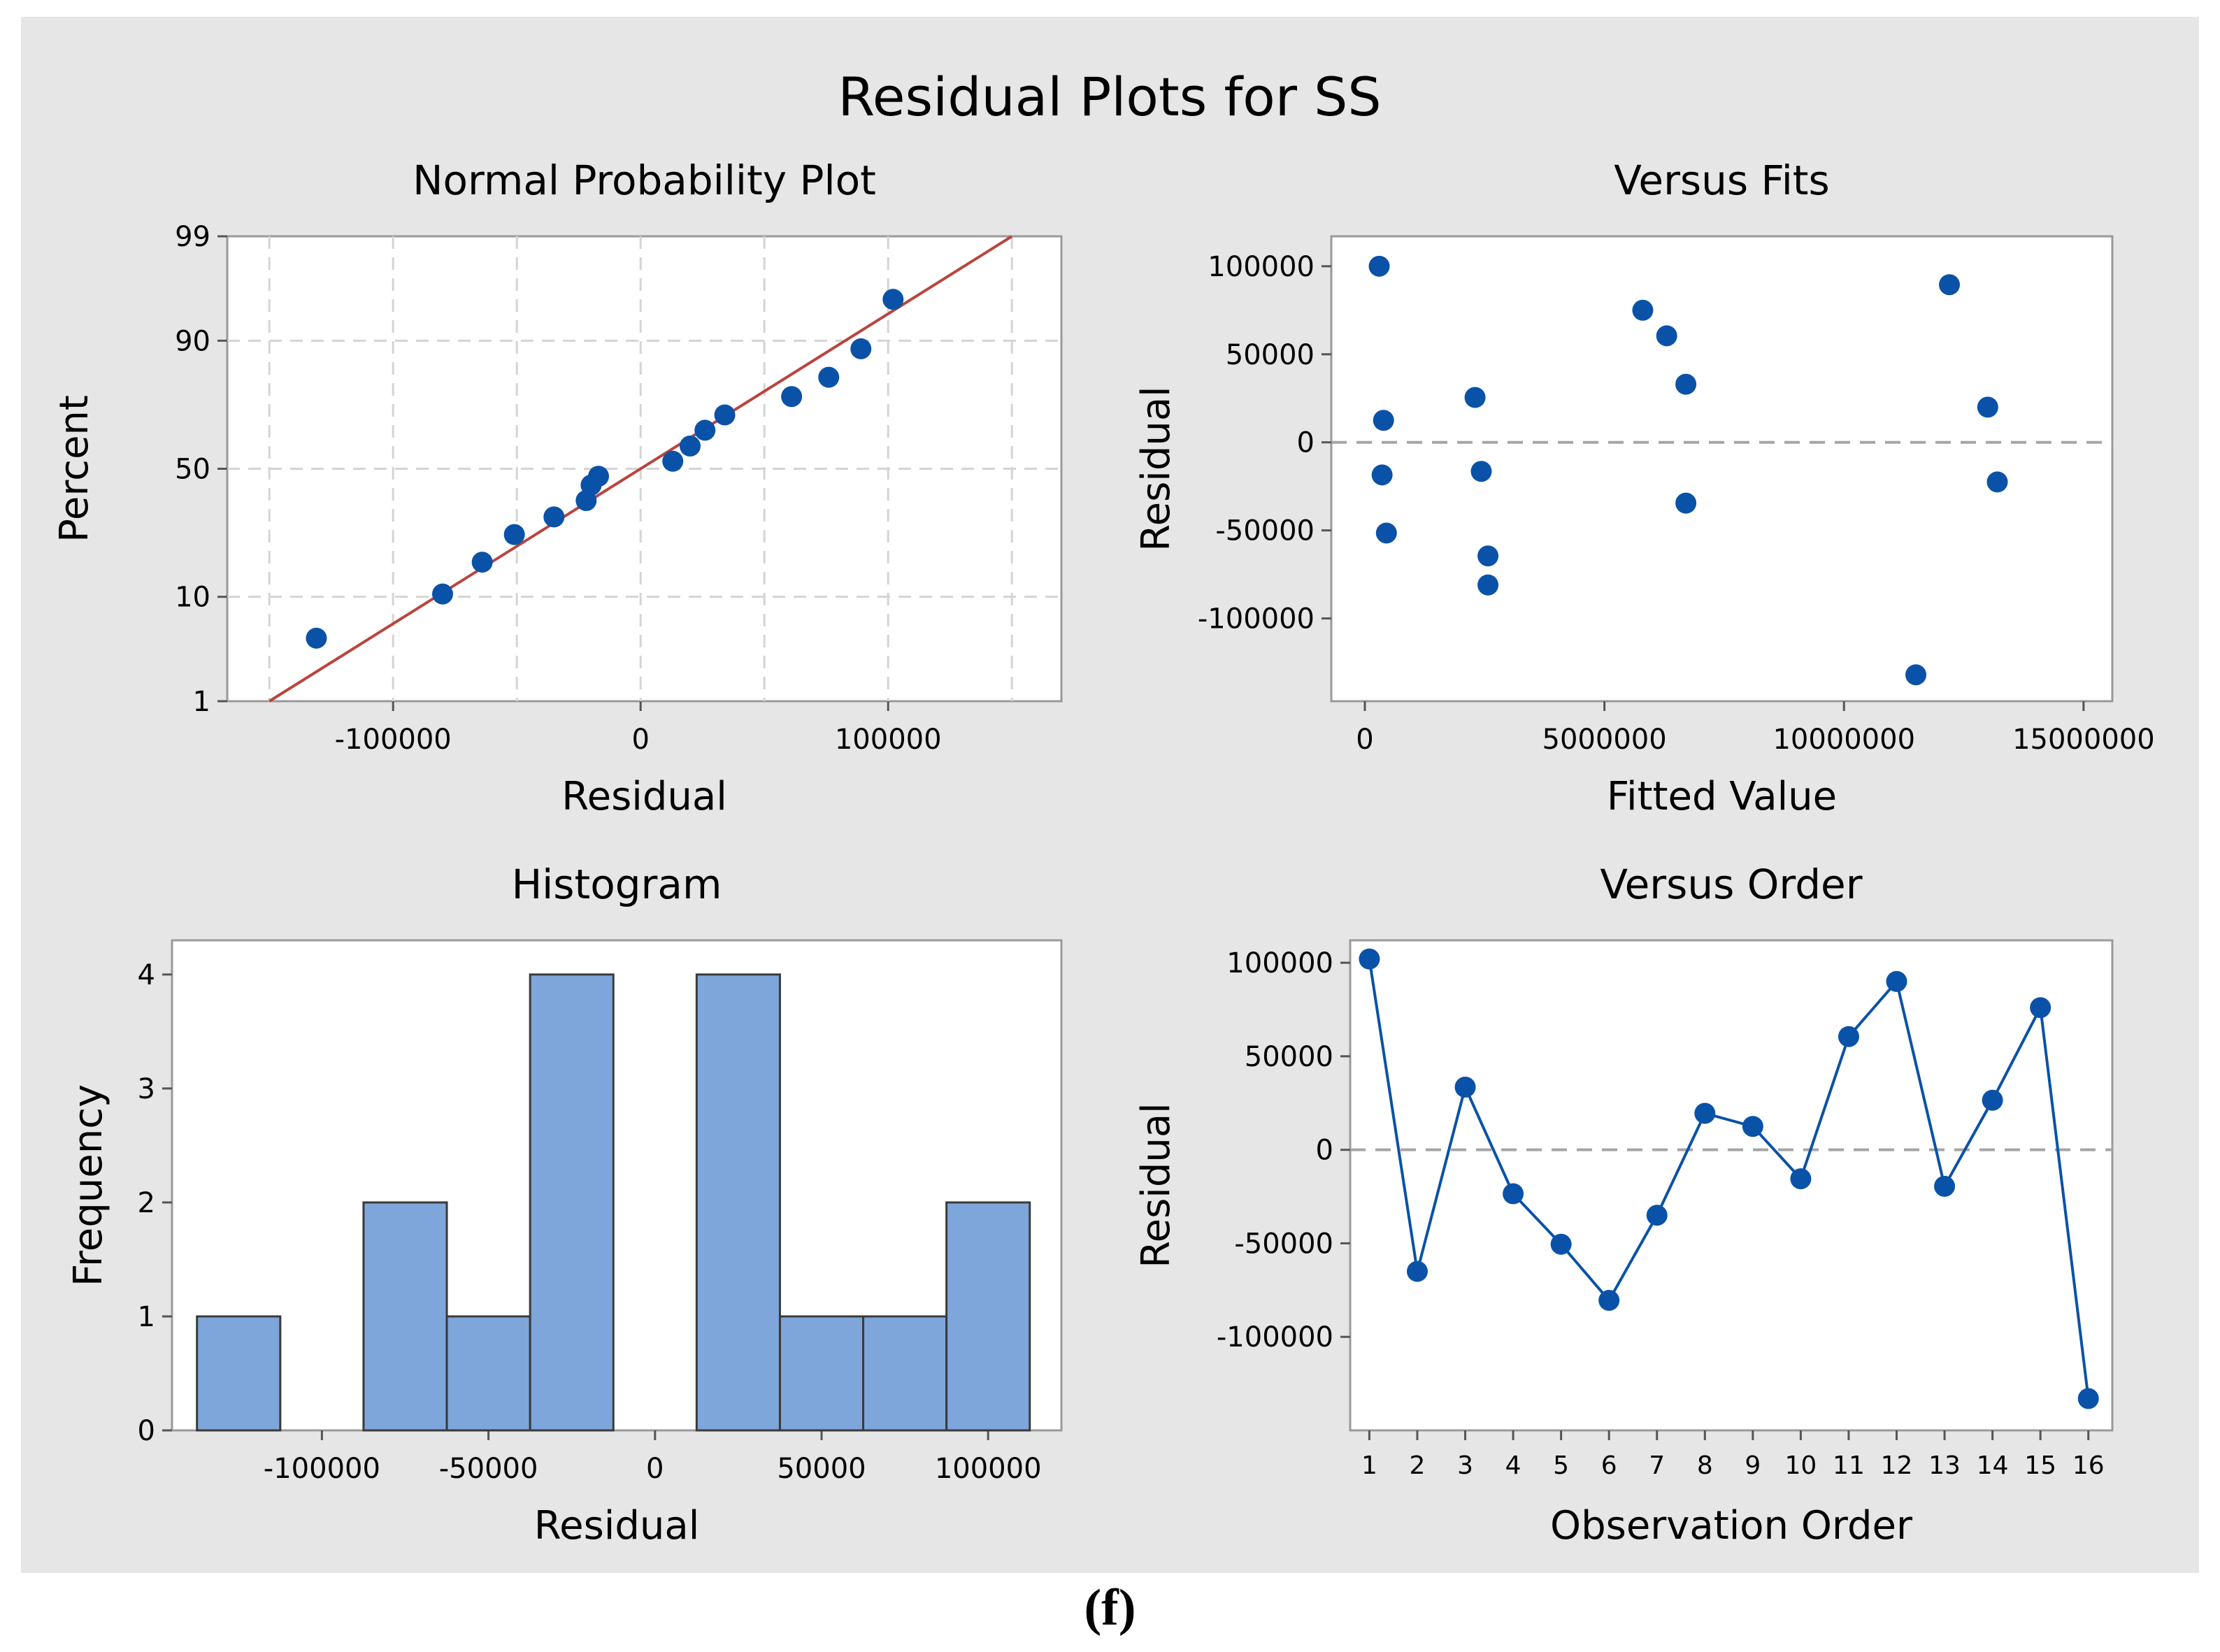 The width and height of the screenshot is (2220, 1652). Describe the element at coordinates (1109, 97) in the screenshot. I see `figure-title: Residual Plots for SS` at that location.